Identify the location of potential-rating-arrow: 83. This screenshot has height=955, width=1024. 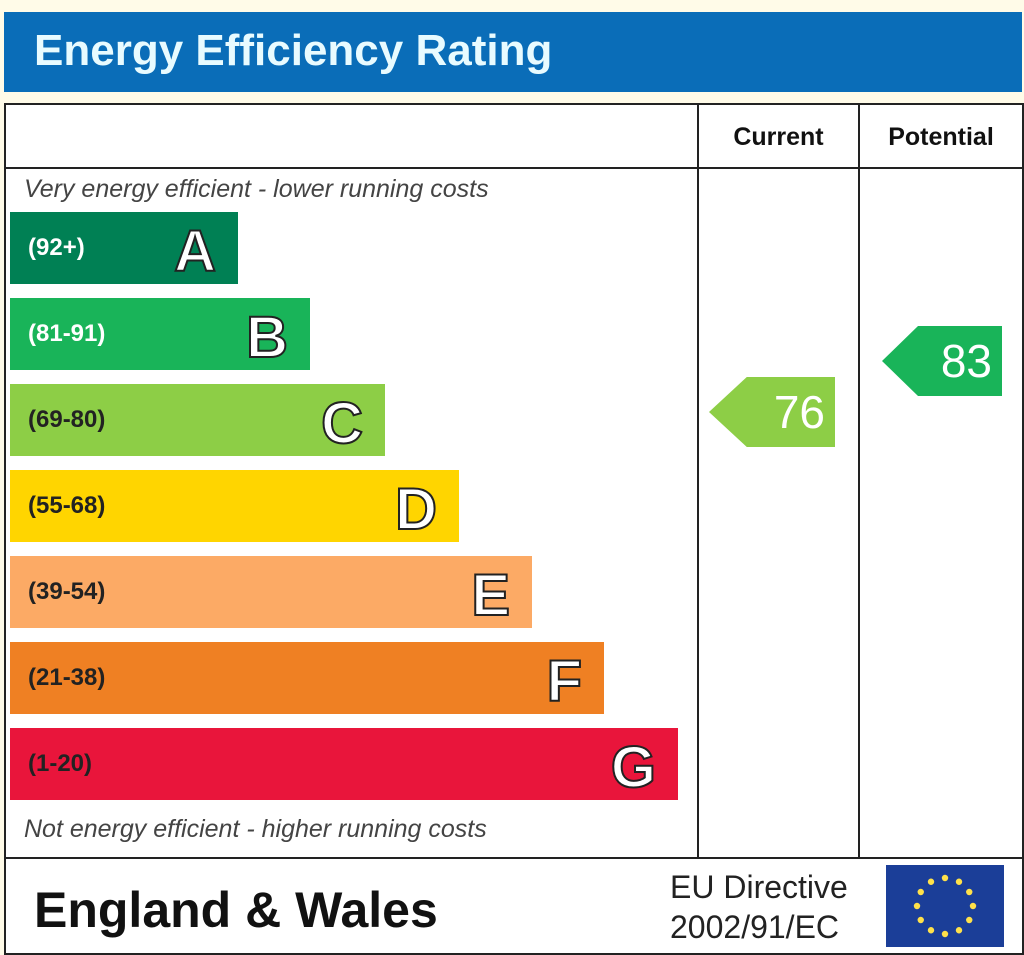
(942, 361).